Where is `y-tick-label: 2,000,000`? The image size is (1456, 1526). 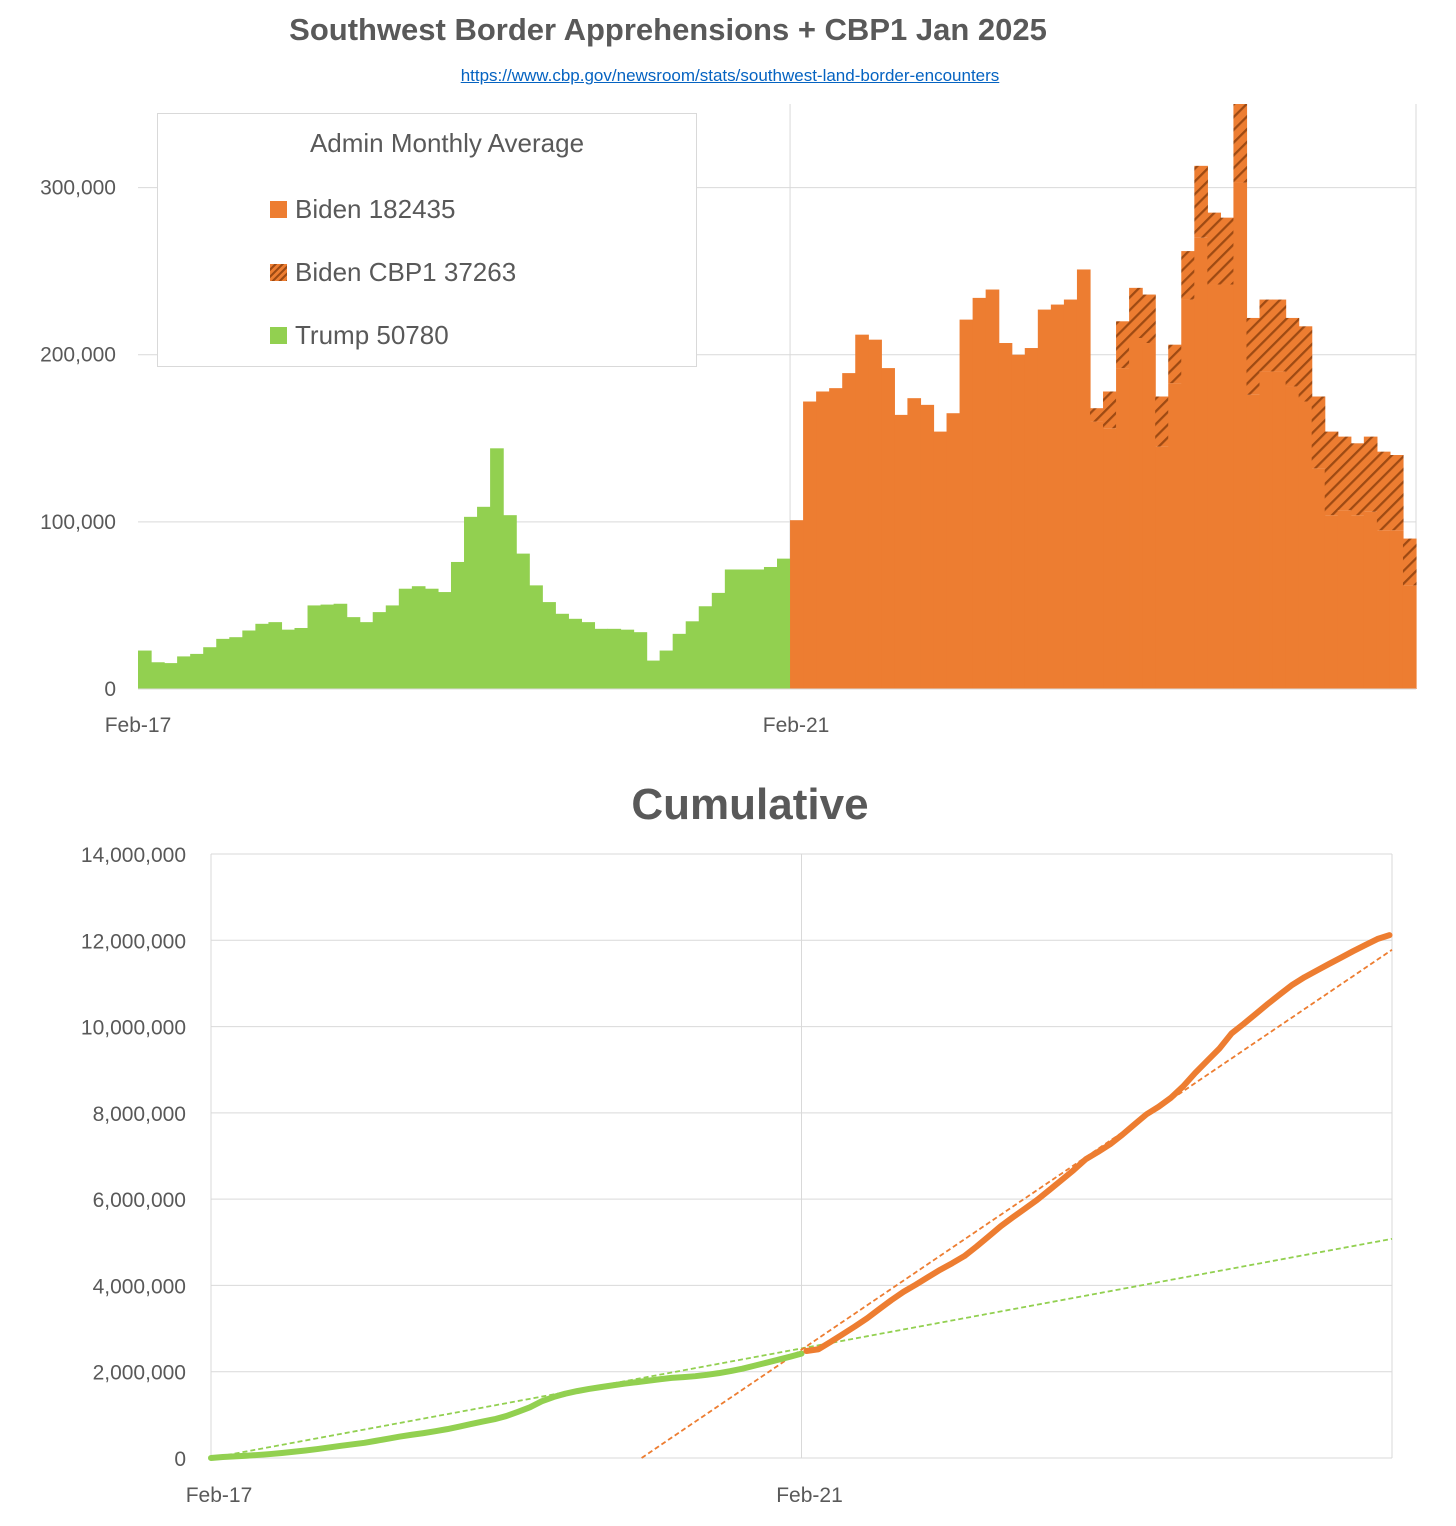
y-tick-label: 2,000,000 is located at coordinates (139, 1373).